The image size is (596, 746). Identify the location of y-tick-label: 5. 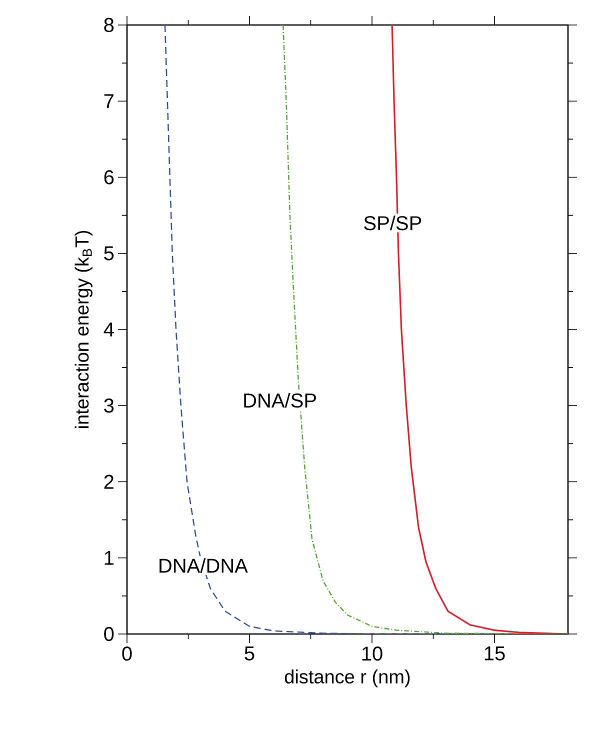
(109, 253).